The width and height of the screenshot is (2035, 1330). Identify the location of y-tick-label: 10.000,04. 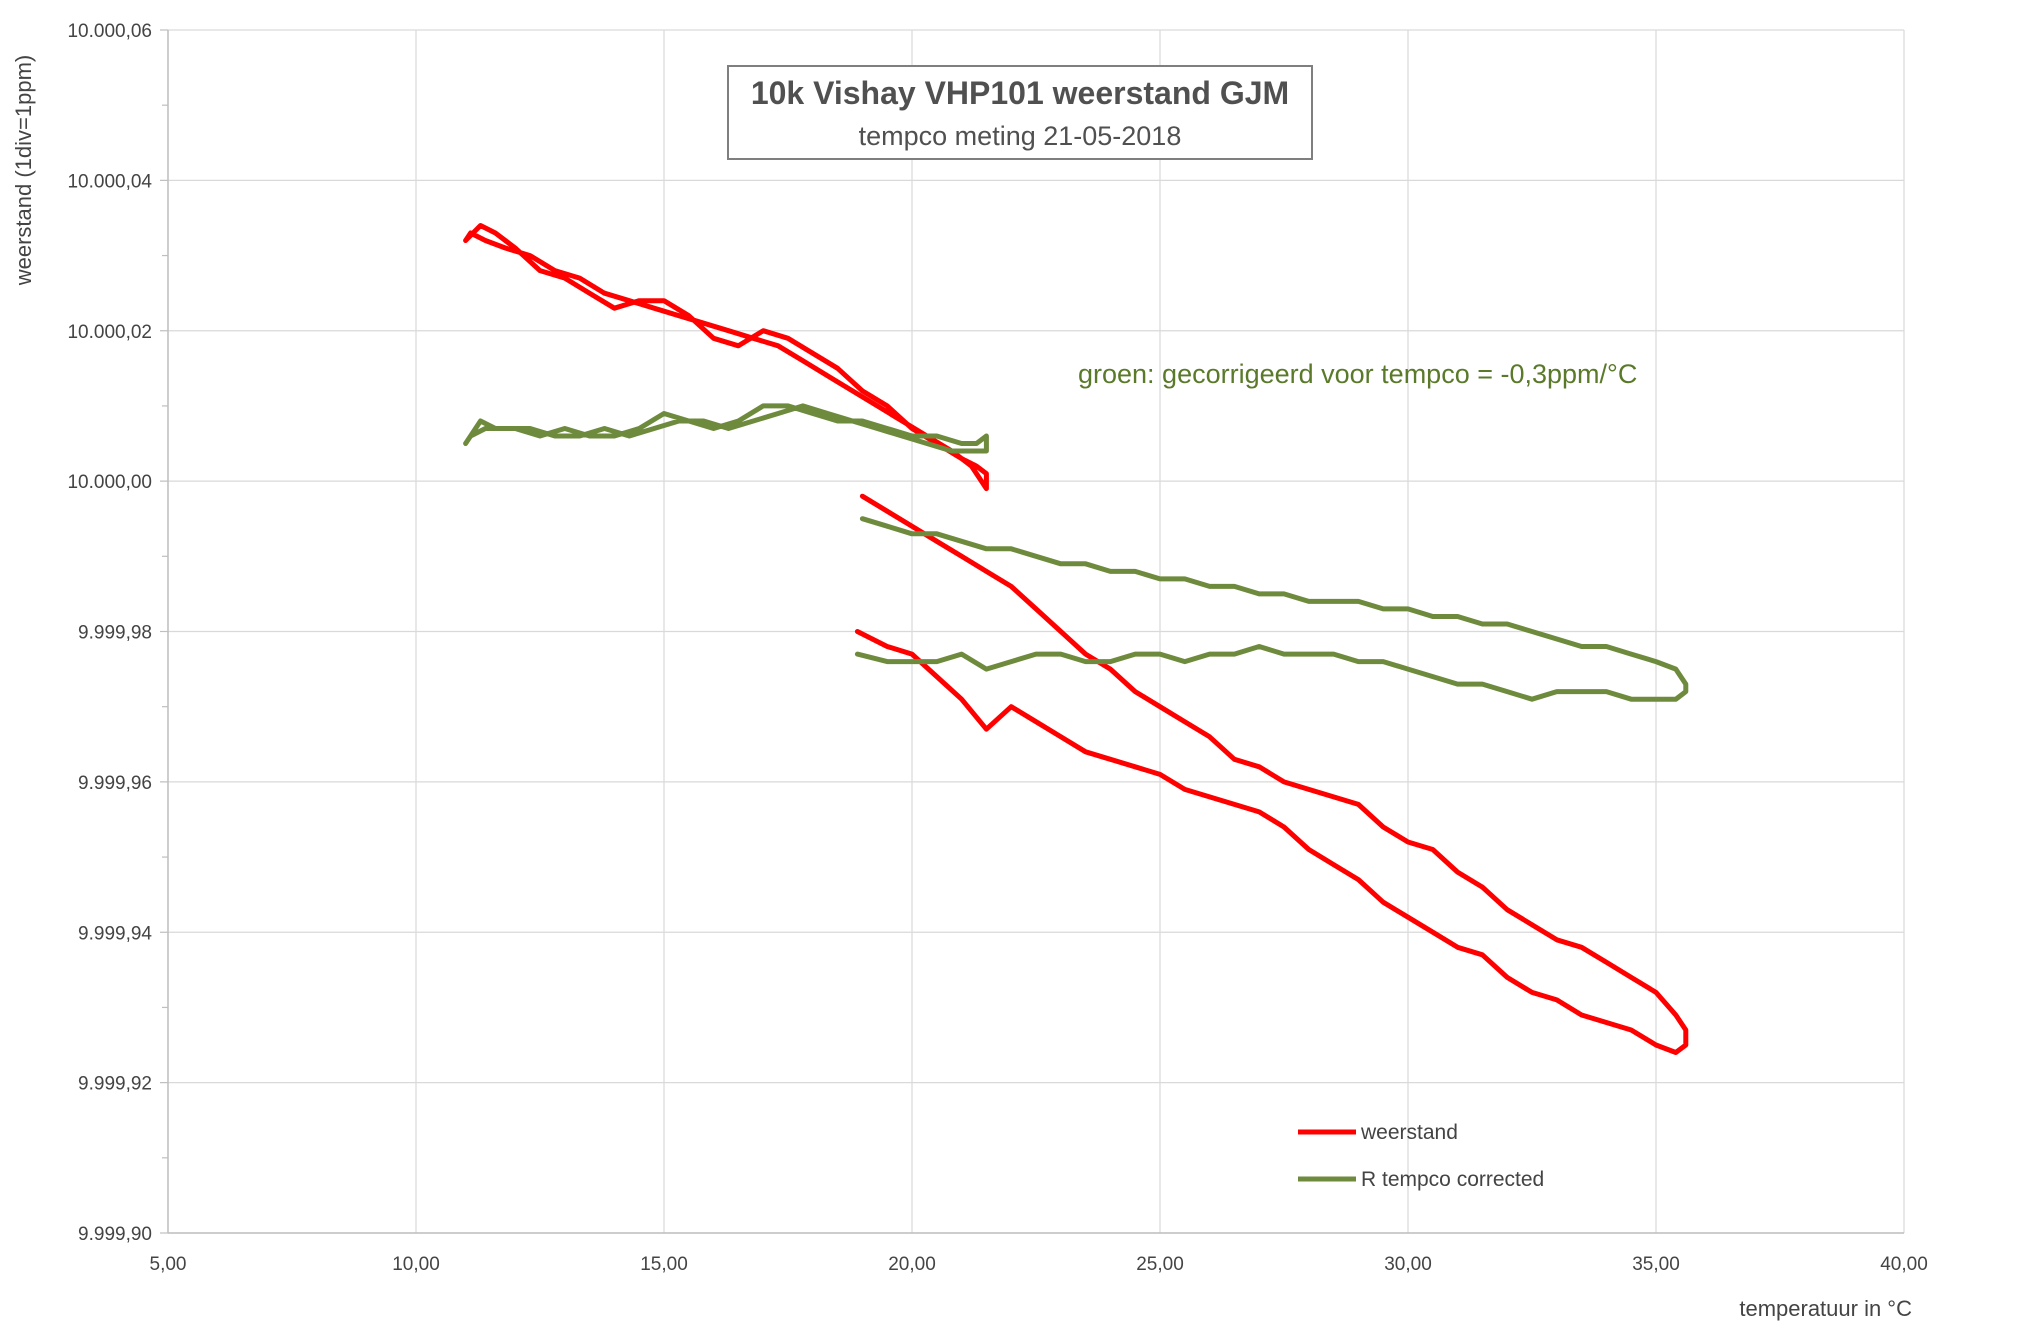
(109, 181).